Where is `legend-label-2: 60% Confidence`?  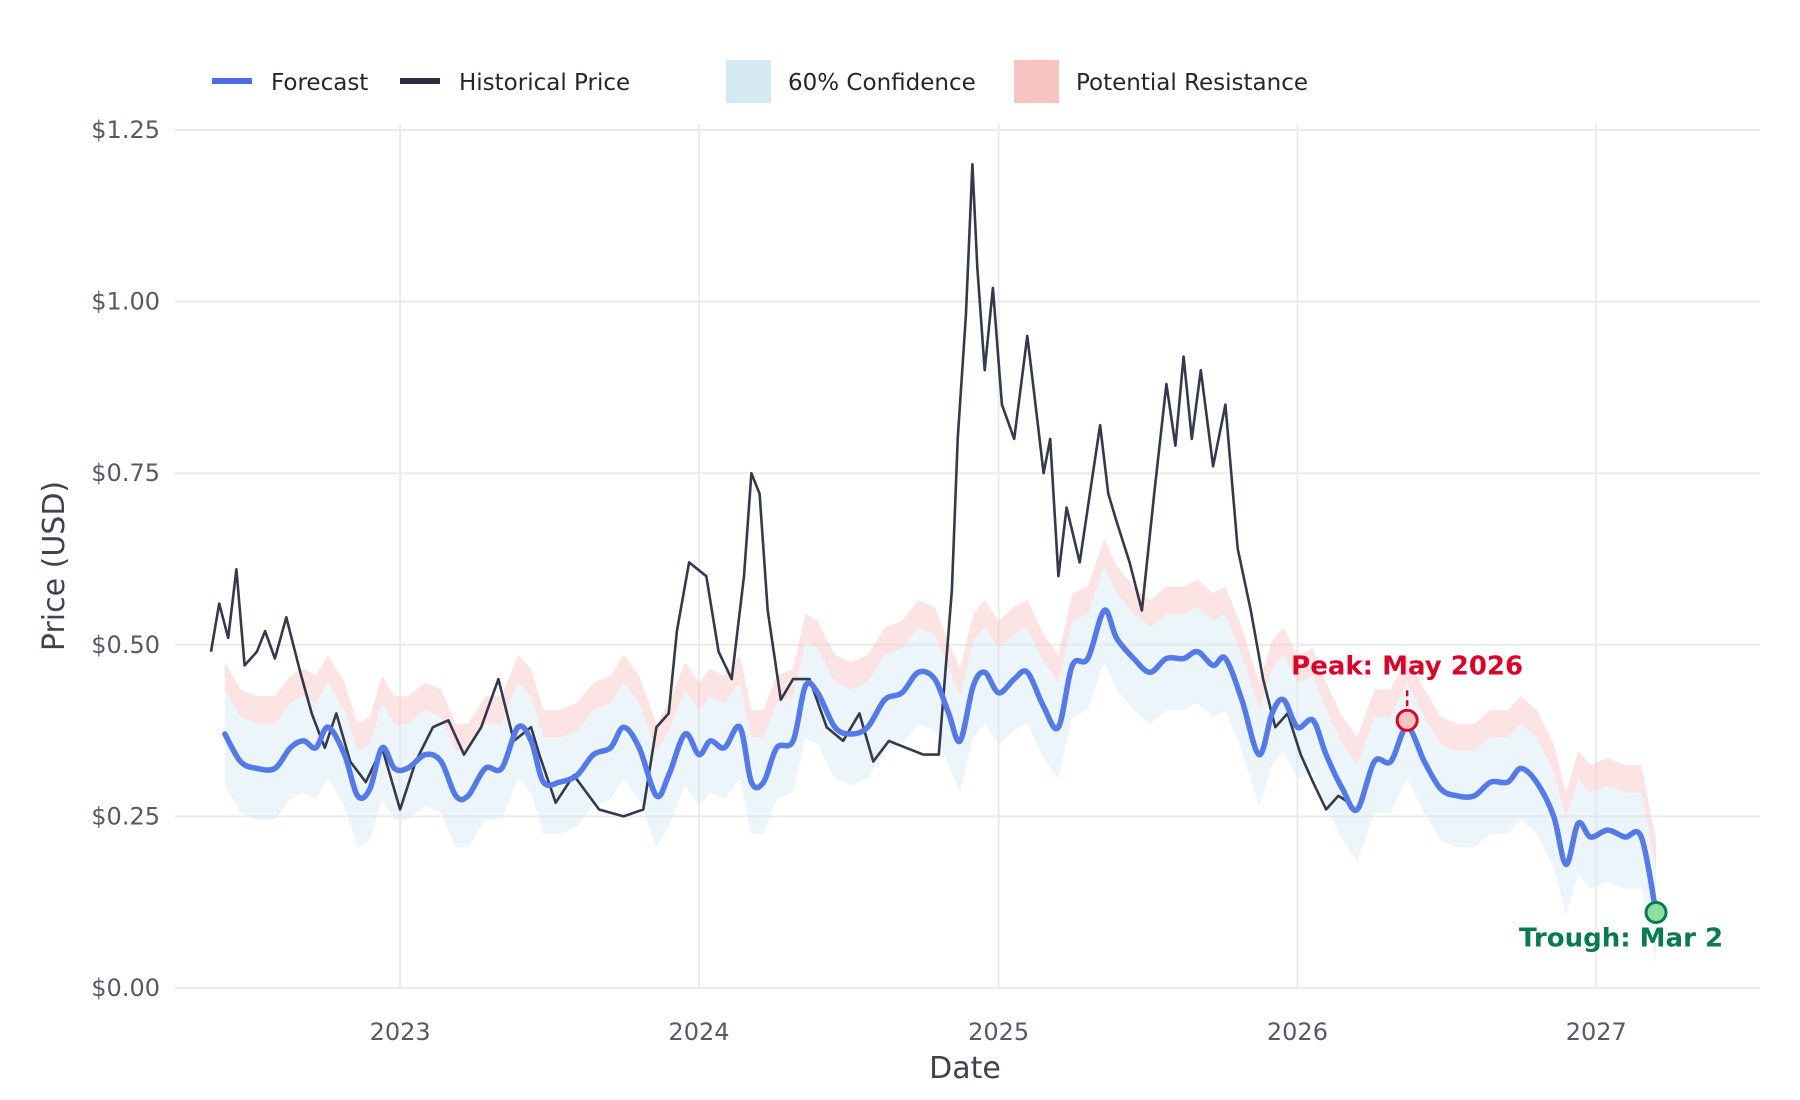
legend-label-2: 60% Confidence is located at coordinates (882, 83).